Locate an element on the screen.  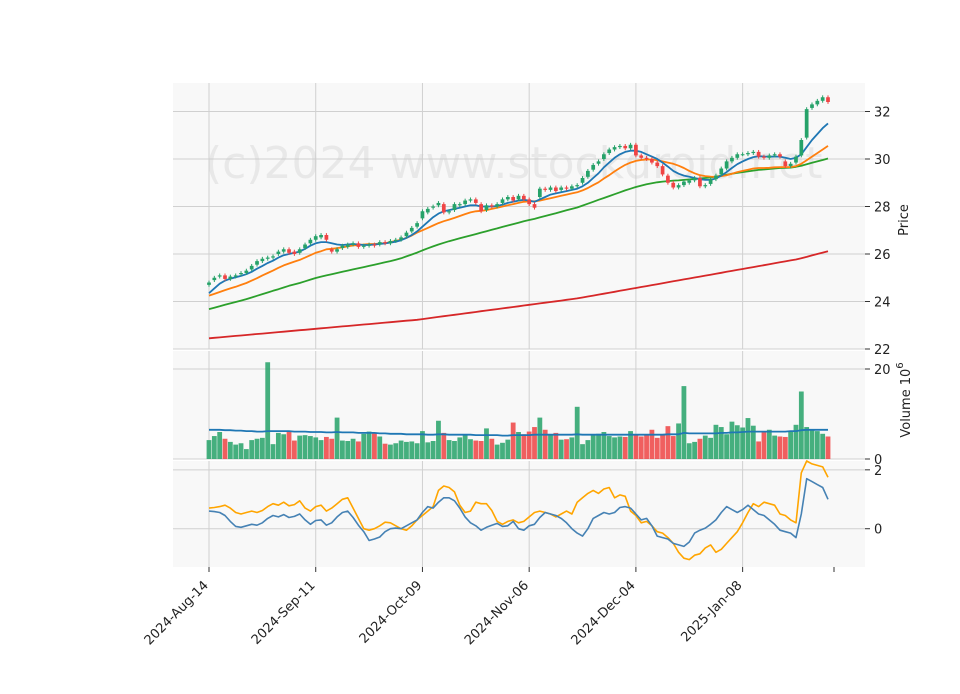
volume-label-text: Volume is located at coordinates (906, 413).